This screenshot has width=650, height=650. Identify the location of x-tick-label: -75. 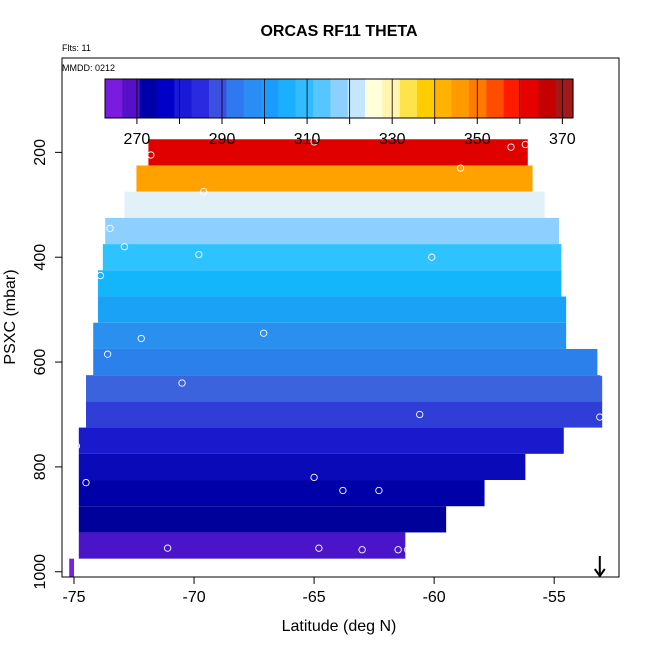
(73, 597).